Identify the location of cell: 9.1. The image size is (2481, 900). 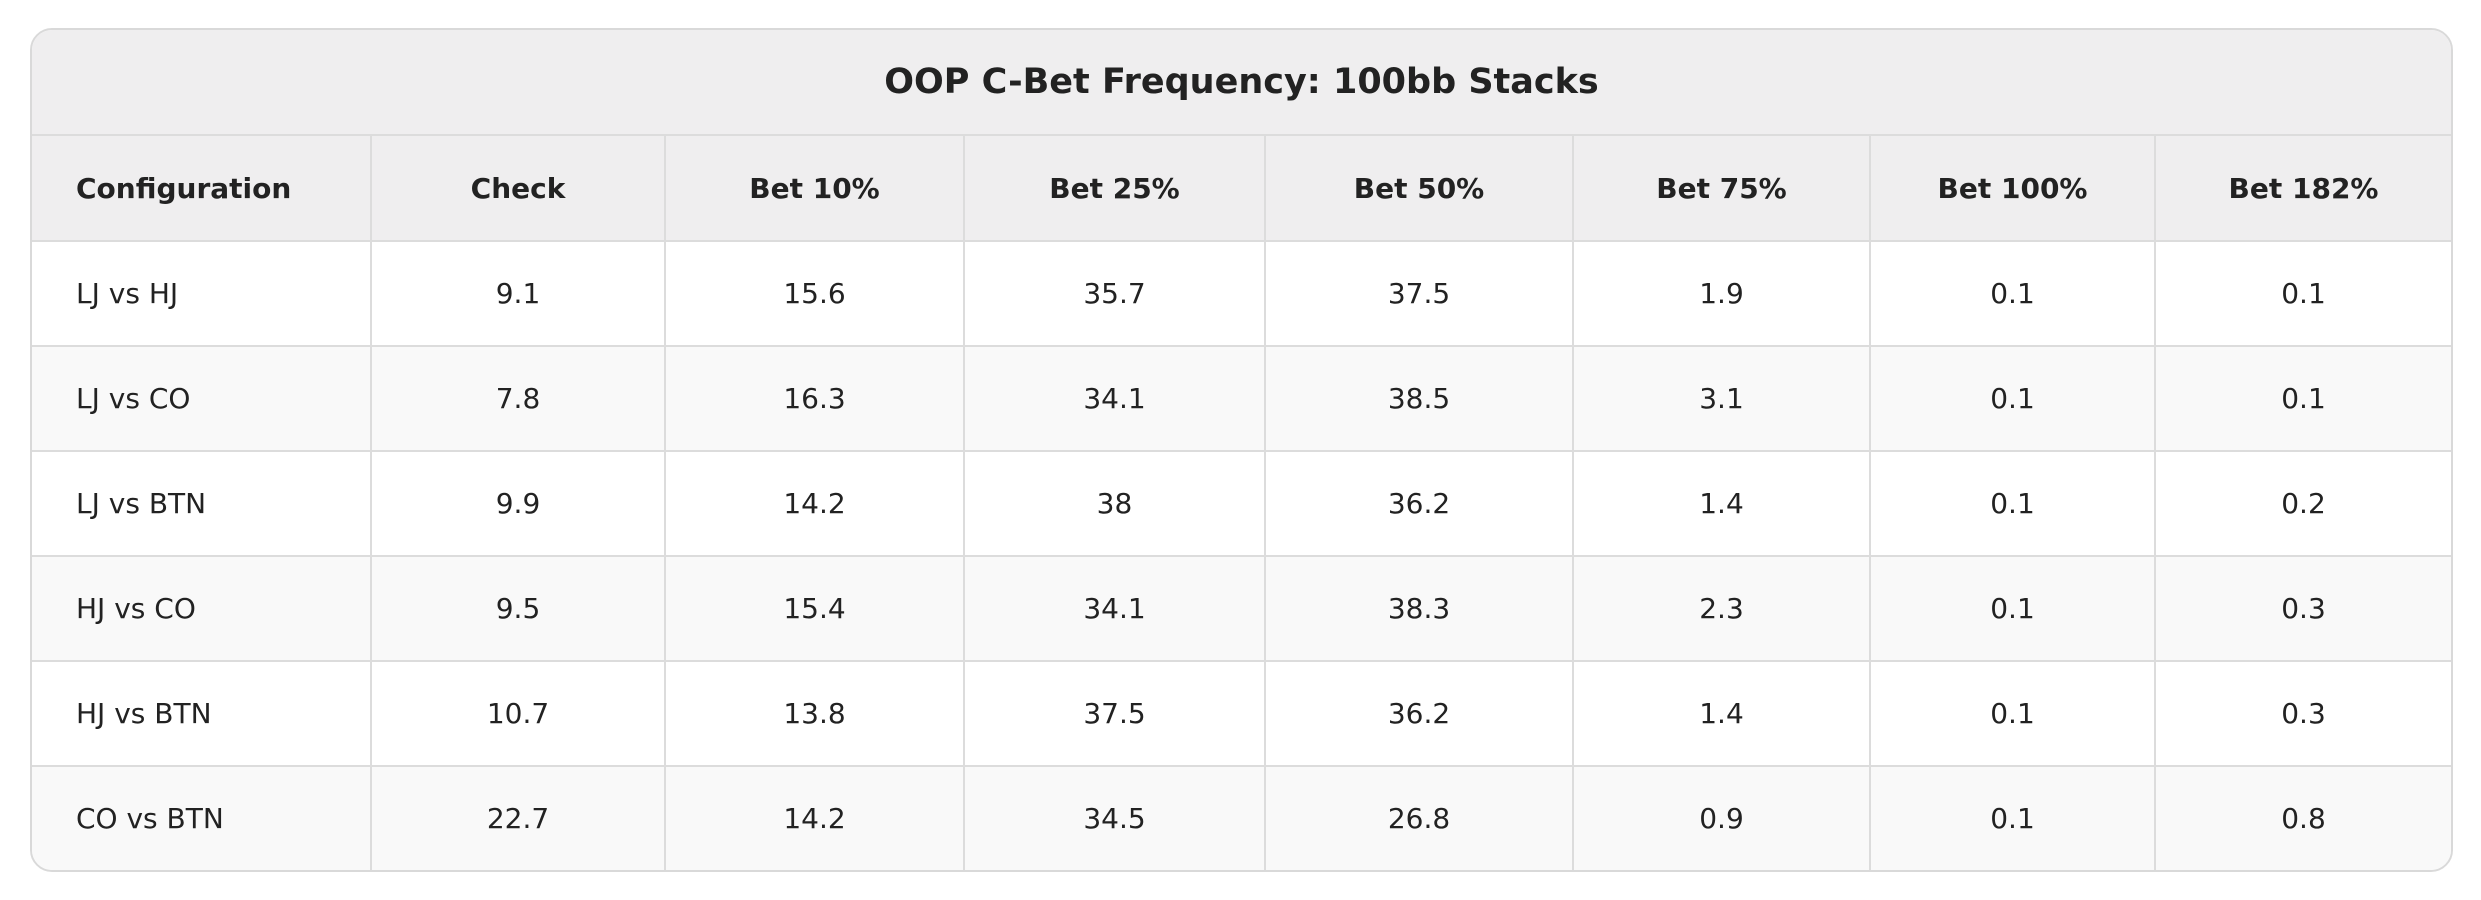
(518, 293).